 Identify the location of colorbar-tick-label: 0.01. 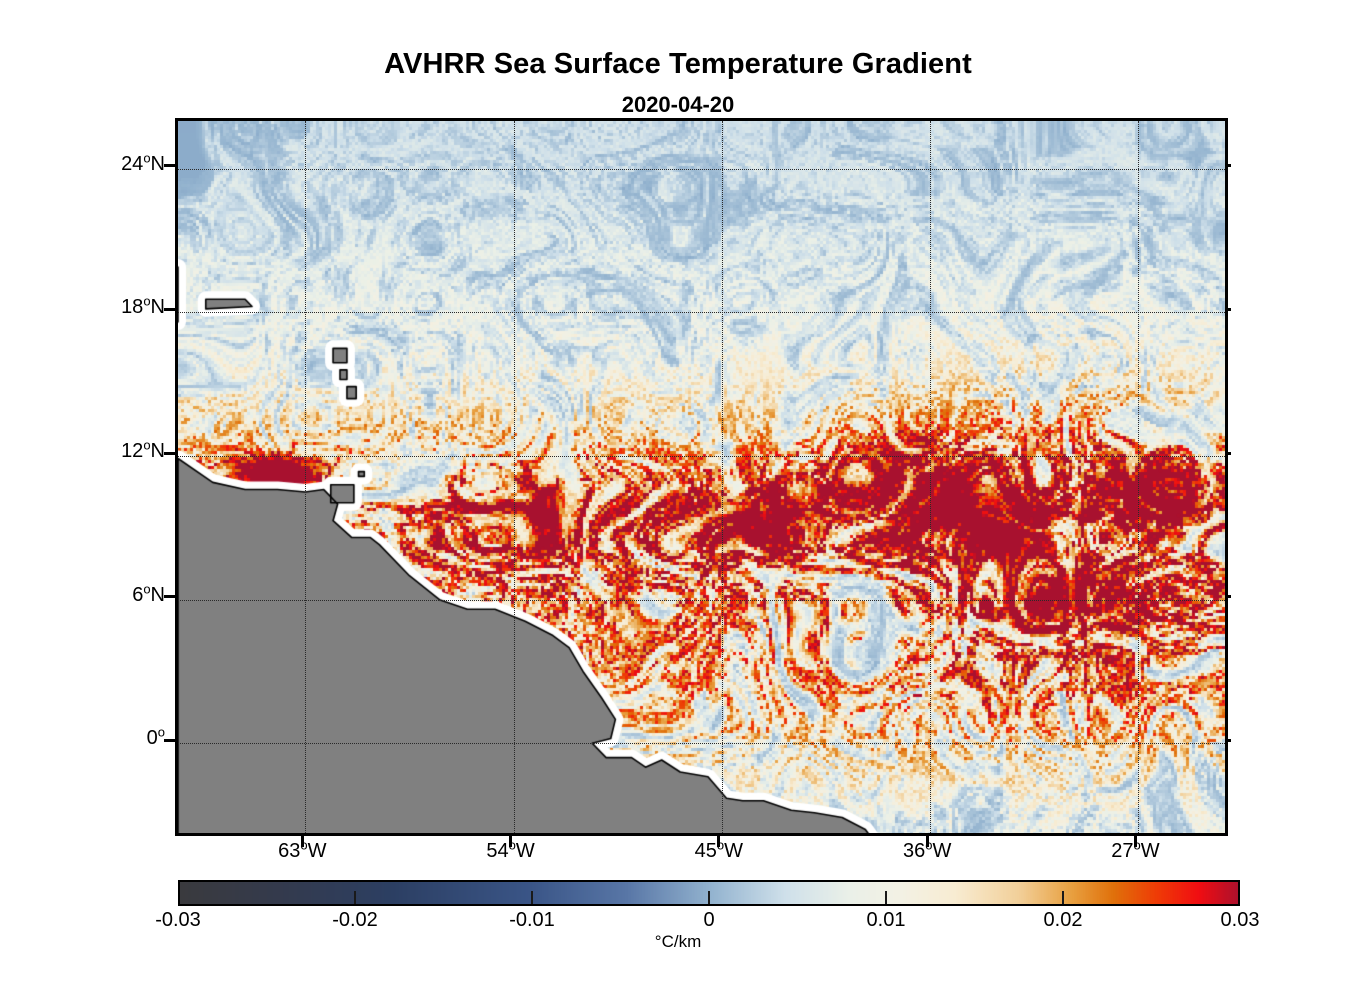
(886, 920).